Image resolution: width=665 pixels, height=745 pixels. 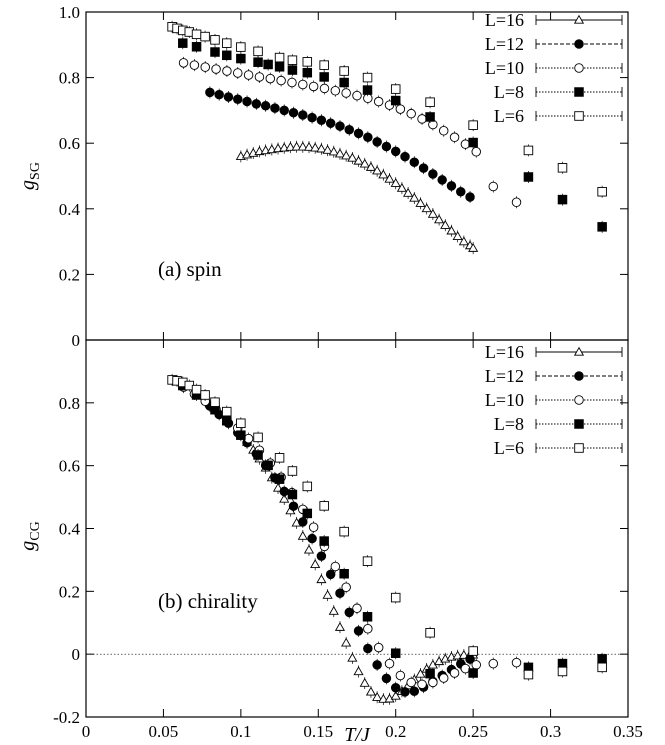 I want to click on legend-spin: L=16 L=12 L=10 L=8 L=6, so click(x=554, y=68).